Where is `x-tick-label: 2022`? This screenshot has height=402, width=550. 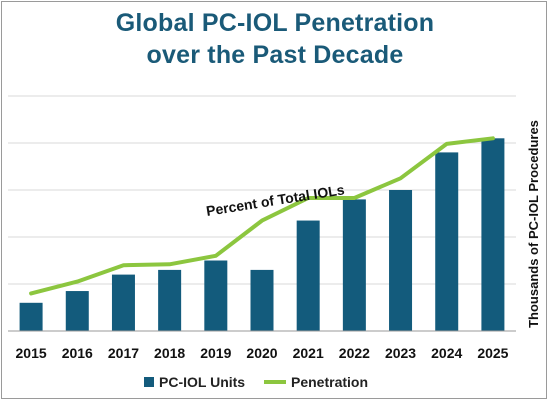 x-tick-label: 2022 is located at coordinates (354, 353).